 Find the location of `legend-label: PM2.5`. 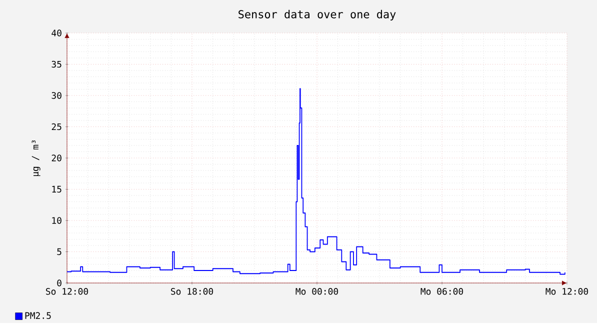

legend-label: PM2.5 is located at coordinates (38, 315).